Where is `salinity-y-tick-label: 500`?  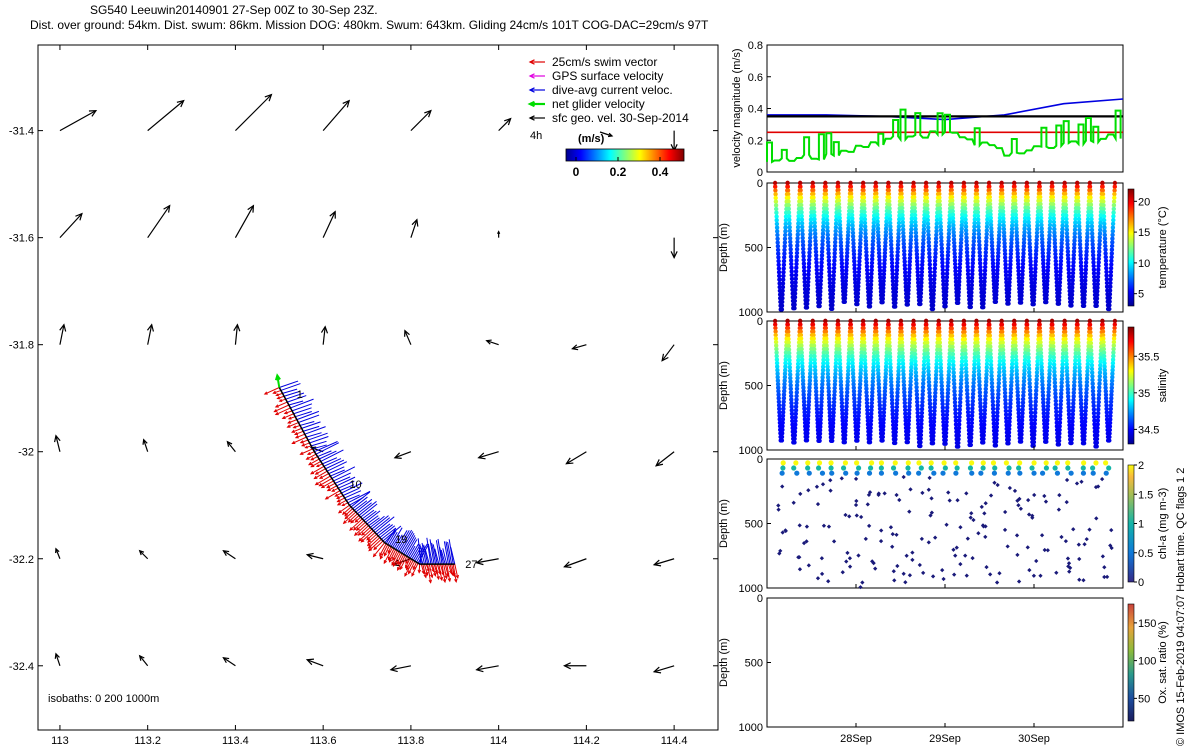
salinity-y-tick-label: 500 is located at coordinates (754, 387).